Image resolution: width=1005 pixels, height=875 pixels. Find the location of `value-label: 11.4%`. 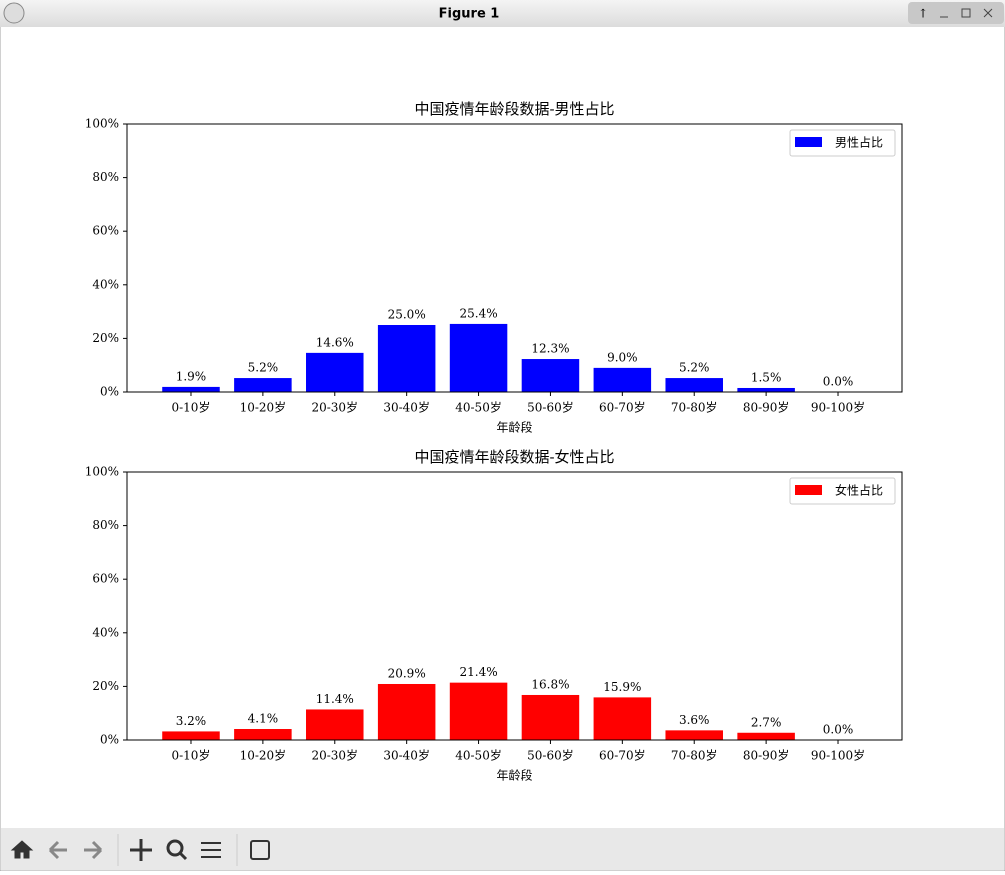

value-label: 11.4% is located at coordinates (335, 699).